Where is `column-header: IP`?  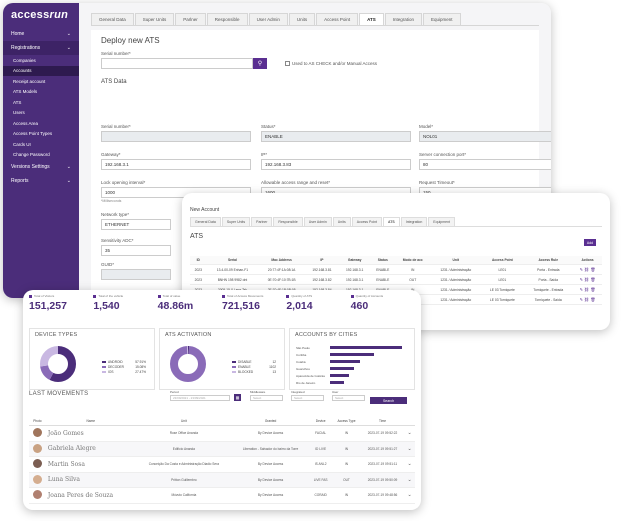
column-header: IP is located at coordinates (321, 260).